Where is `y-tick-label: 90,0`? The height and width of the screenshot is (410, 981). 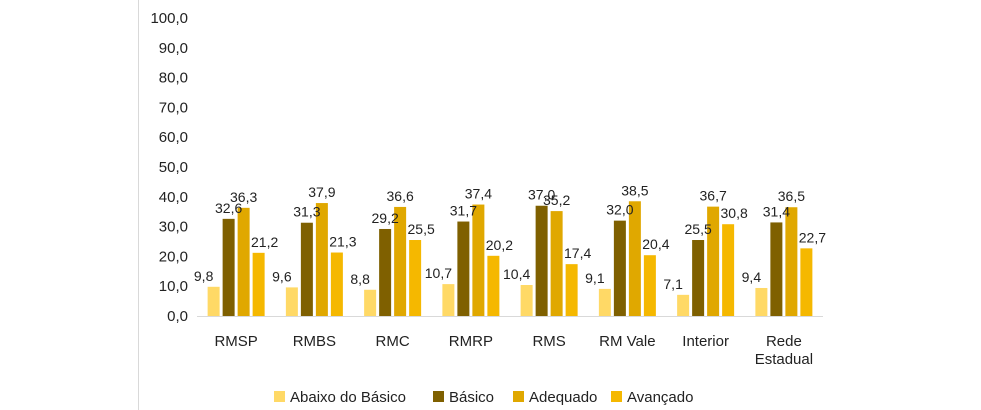
y-tick-label: 90,0 is located at coordinates (173, 48).